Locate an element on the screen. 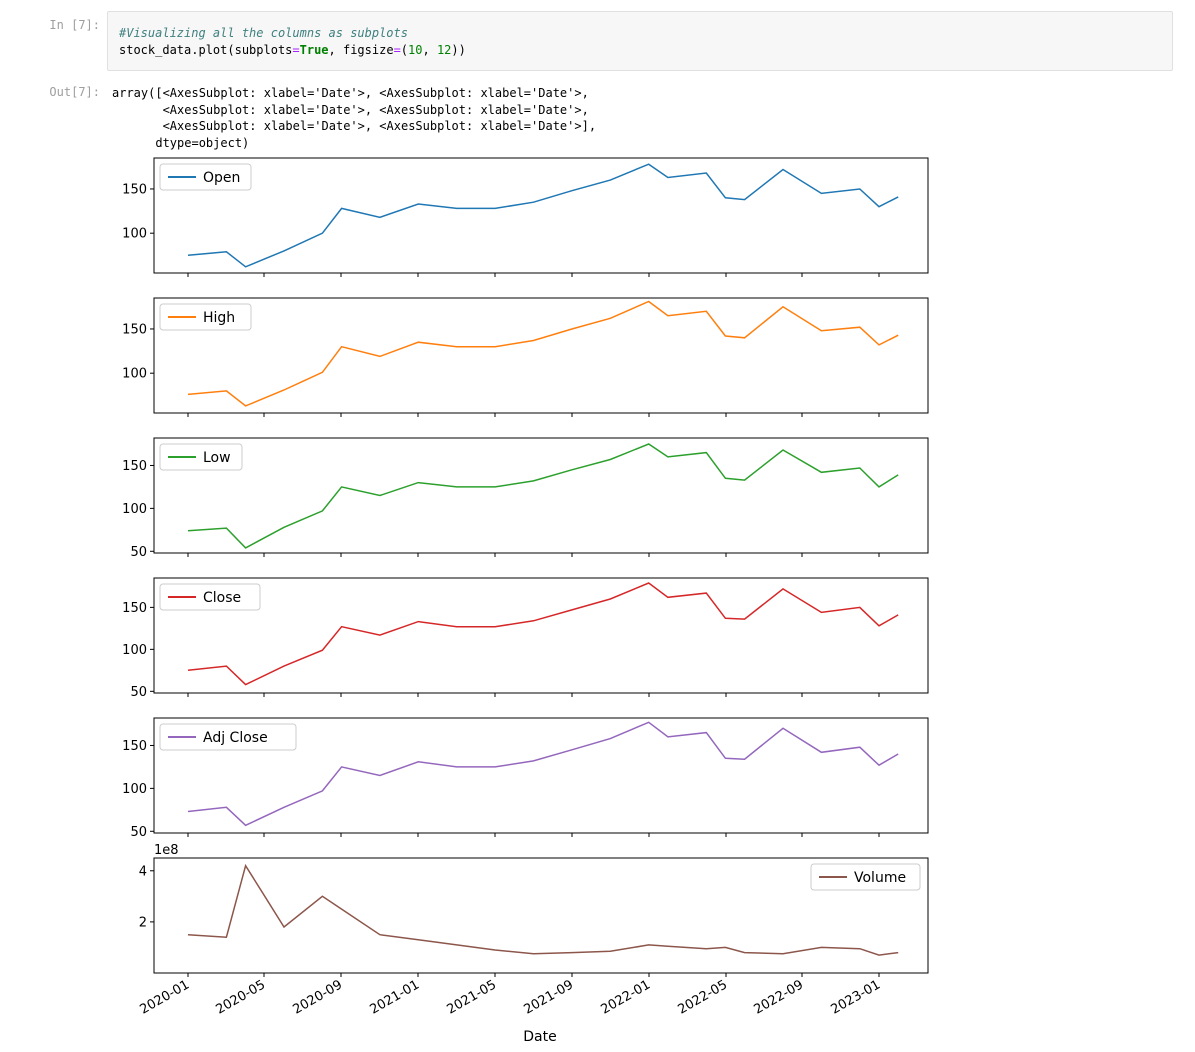  series-line-close is located at coordinates (543, 634).